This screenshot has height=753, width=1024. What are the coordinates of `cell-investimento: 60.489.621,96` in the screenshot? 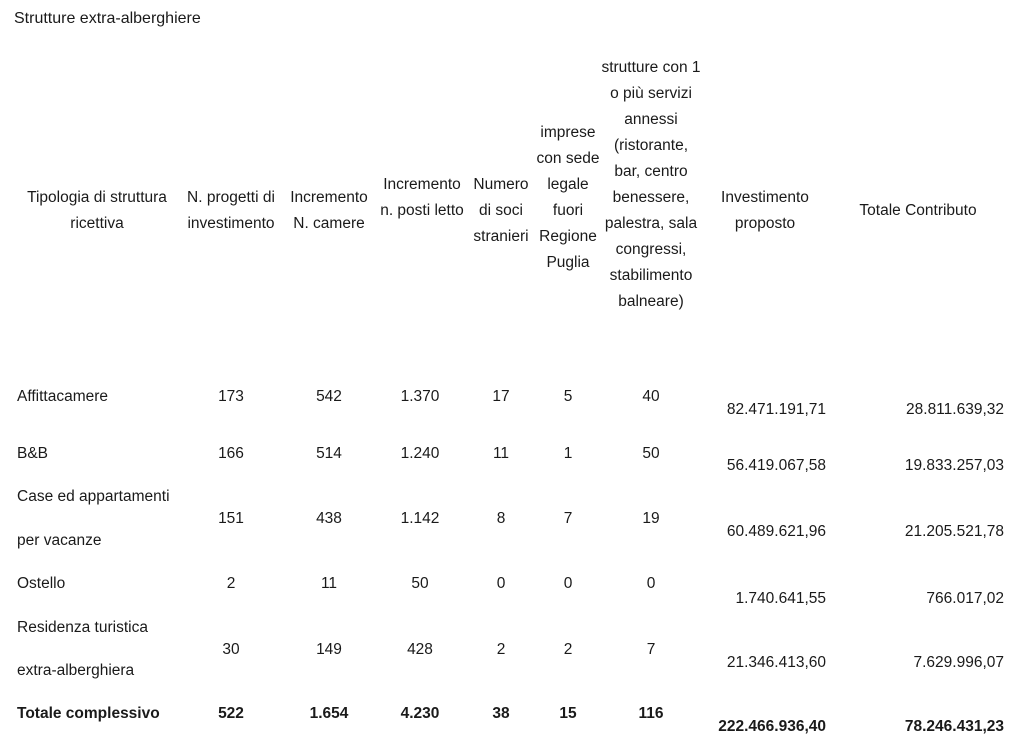 It's located at (776, 531).